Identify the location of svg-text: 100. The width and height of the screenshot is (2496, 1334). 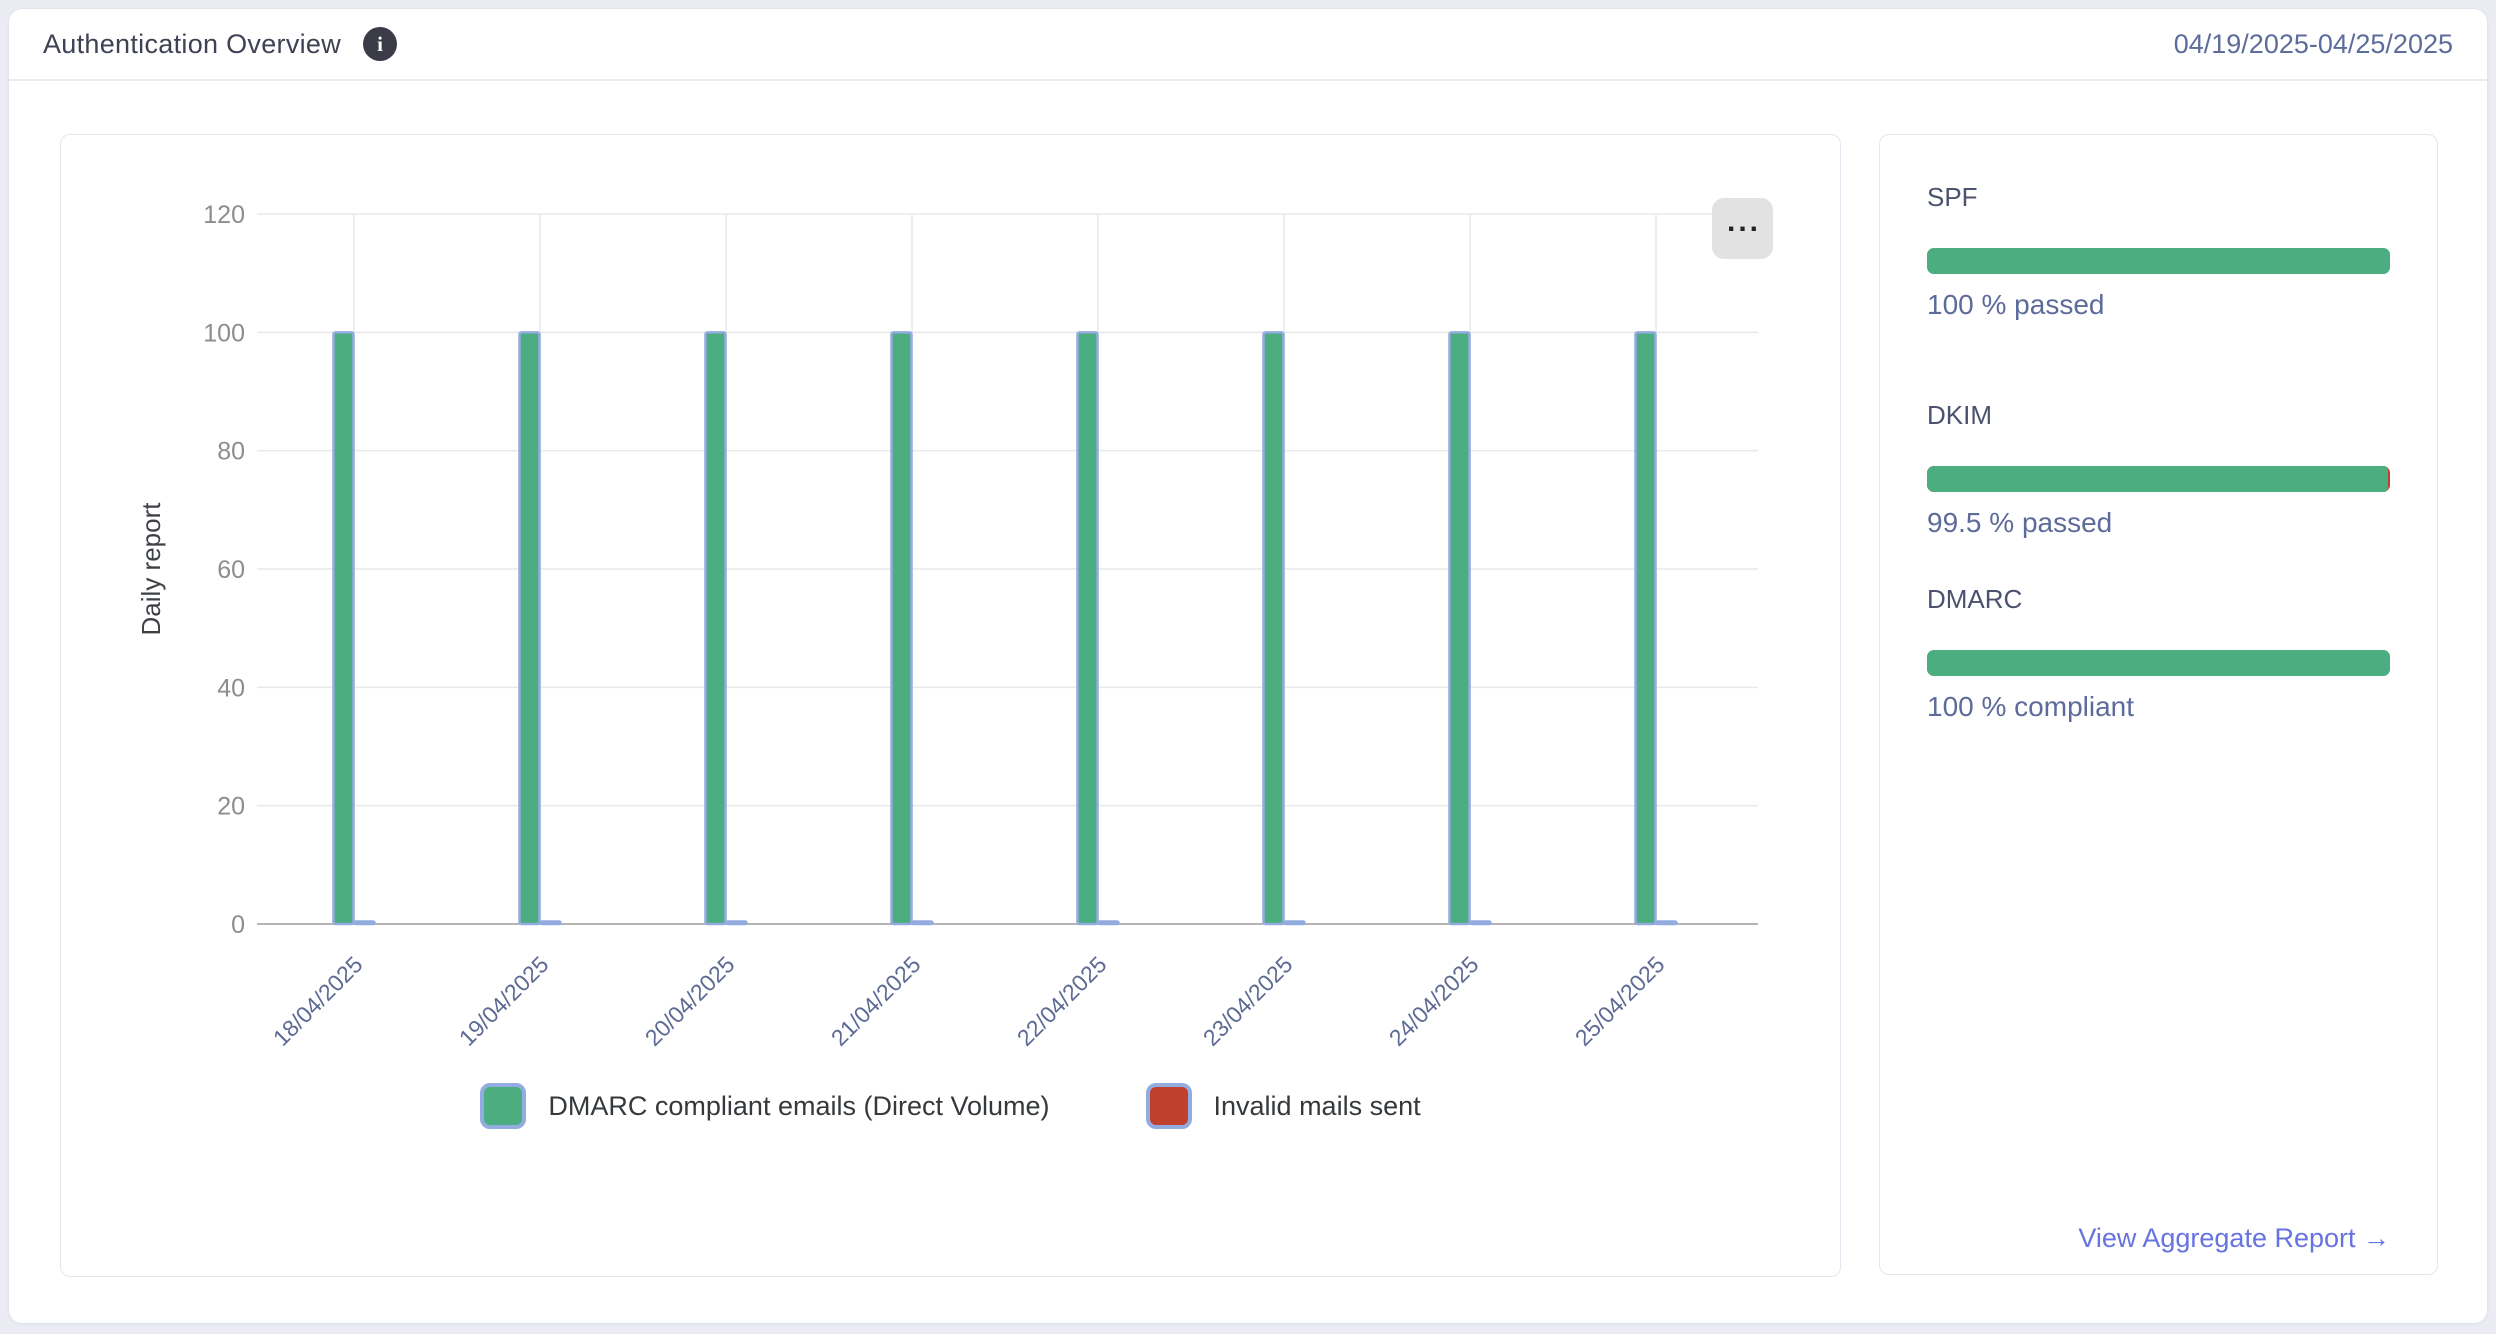
(224, 333).